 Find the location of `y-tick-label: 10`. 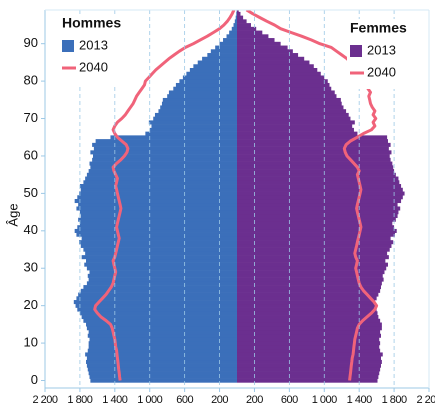

y-tick-label: 10 is located at coordinates (31, 342).